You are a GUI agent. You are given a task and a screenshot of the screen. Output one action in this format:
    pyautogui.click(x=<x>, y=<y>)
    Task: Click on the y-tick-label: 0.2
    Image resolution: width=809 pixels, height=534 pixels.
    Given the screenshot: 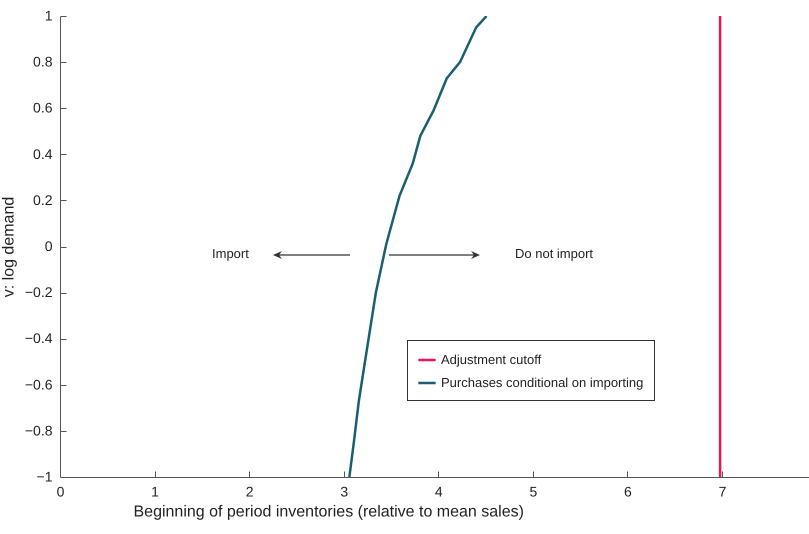 What is the action you would take?
    pyautogui.click(x=43, y=200)
    